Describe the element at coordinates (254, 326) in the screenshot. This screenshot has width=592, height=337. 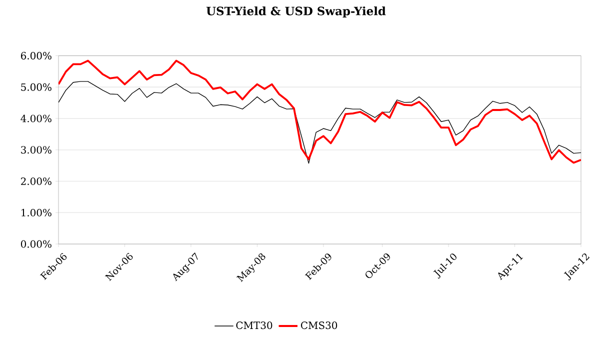
I see `legend-label: CMT30` at that location.